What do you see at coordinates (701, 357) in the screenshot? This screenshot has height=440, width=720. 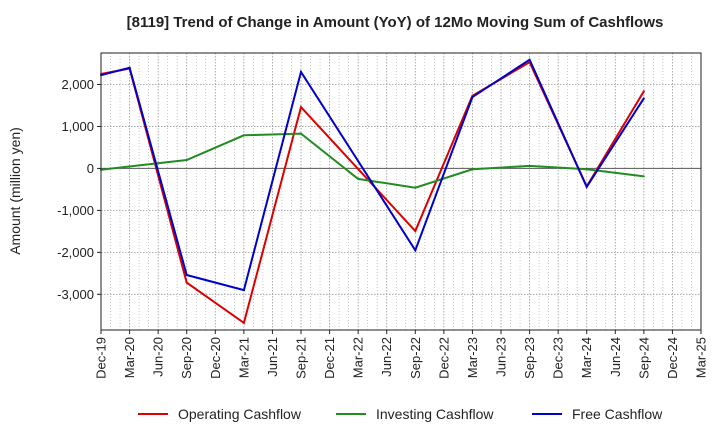 I see `x-tick-label: Mar-25` at bounding box center [701, 357].